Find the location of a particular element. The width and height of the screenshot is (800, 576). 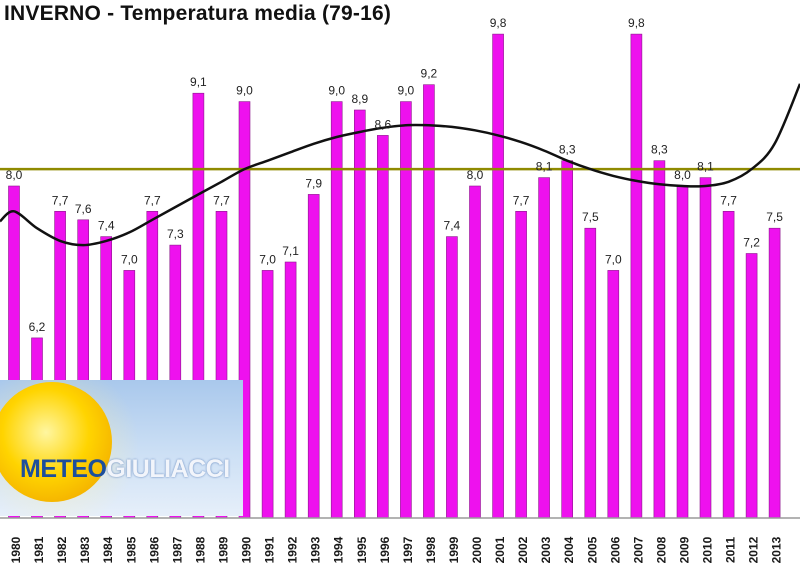

bar-2013 is located at coordinates (774, 373).